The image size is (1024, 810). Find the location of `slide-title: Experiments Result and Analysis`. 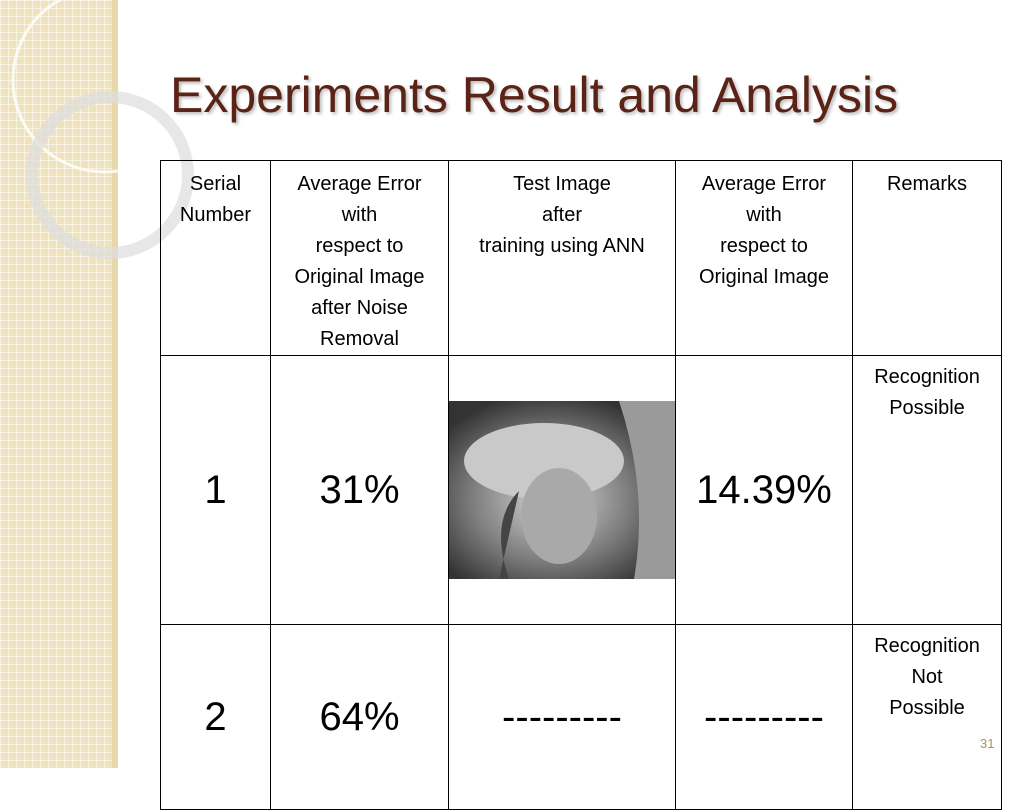

slide-title: Experiments Result and Analysis is located at coordinates (534, 95).